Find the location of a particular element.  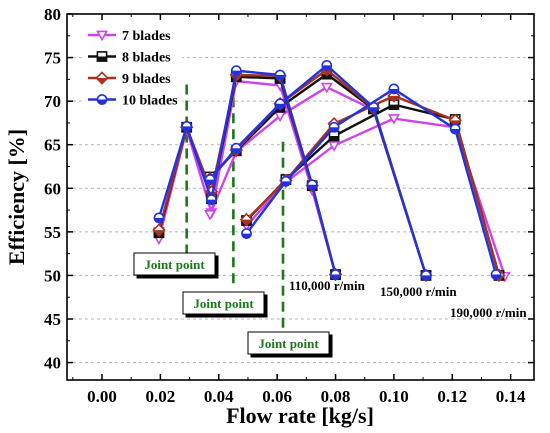

legend-label: 9 blades is located at coordinates (146, 79).